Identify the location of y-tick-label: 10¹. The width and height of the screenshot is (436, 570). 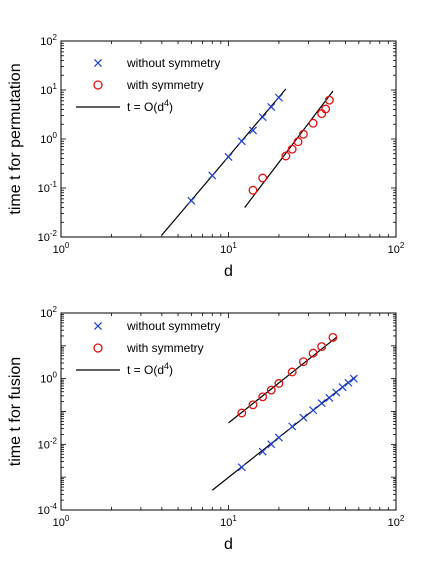
(48, 89).